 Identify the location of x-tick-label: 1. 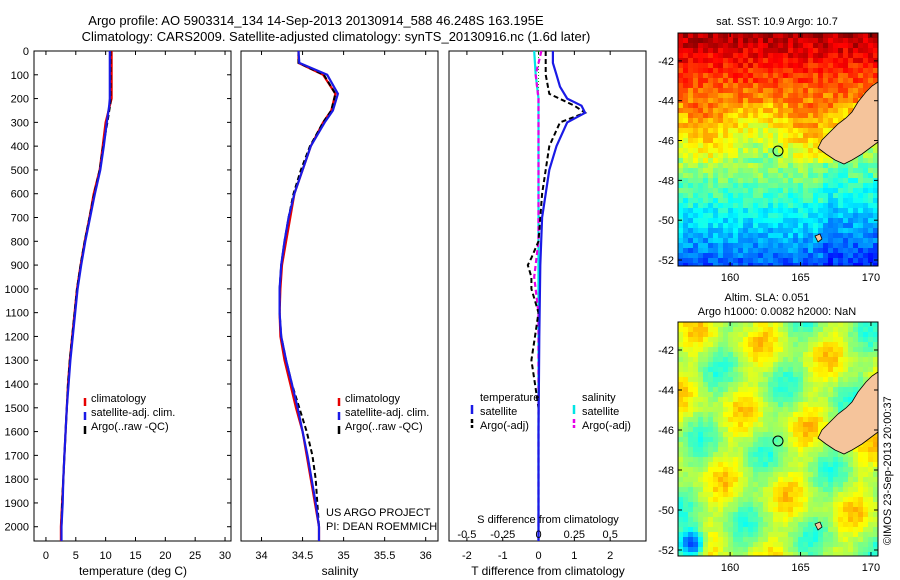
(574, 556).